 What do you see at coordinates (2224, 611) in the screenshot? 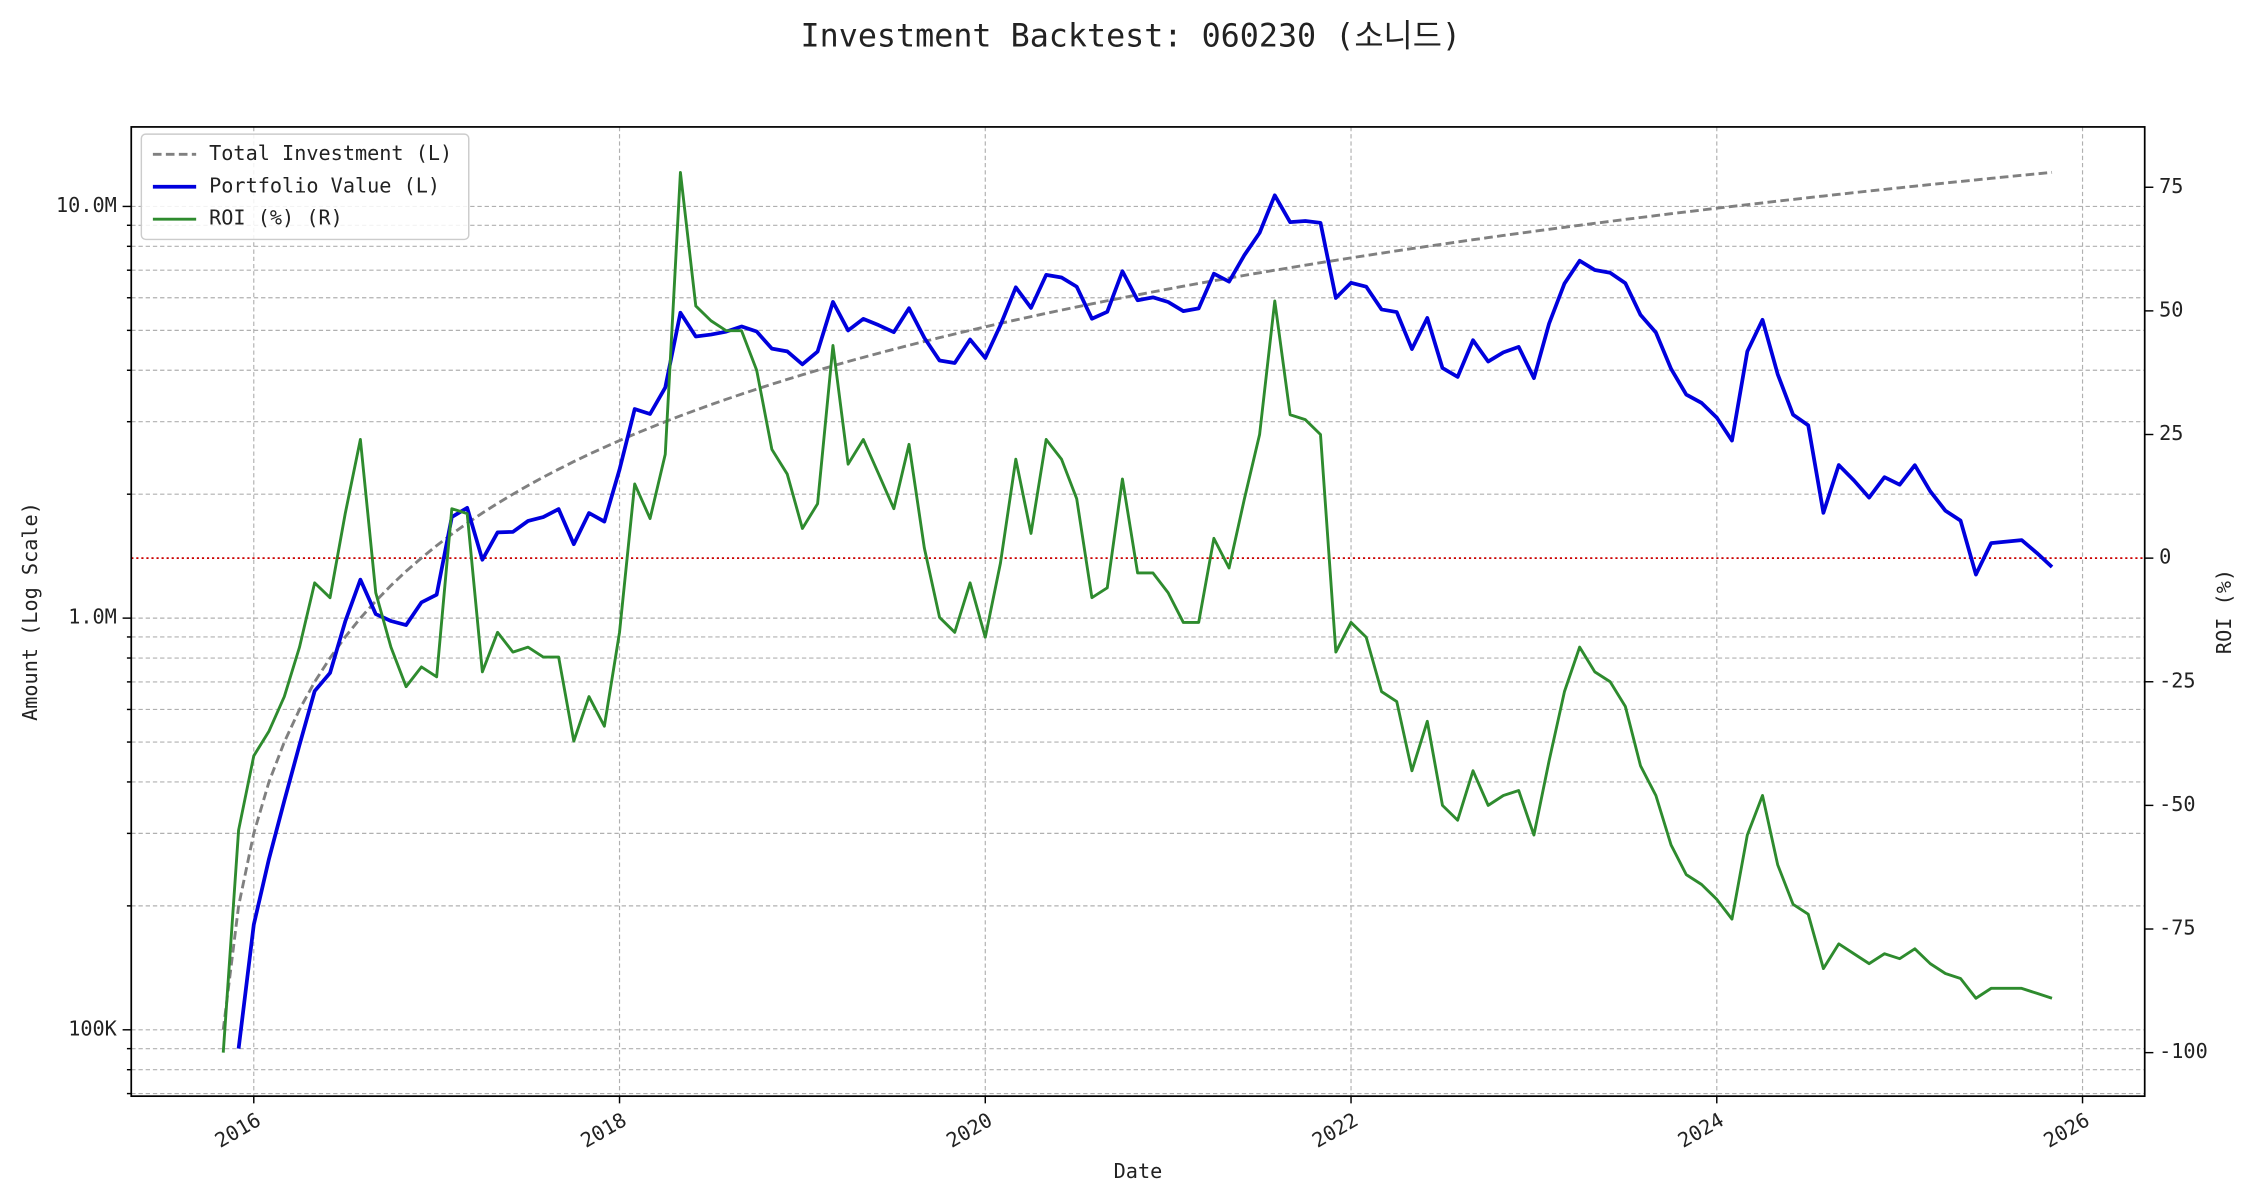
I see `y2-axis-label: ROI (%)` at bounding box center [2224, 611].